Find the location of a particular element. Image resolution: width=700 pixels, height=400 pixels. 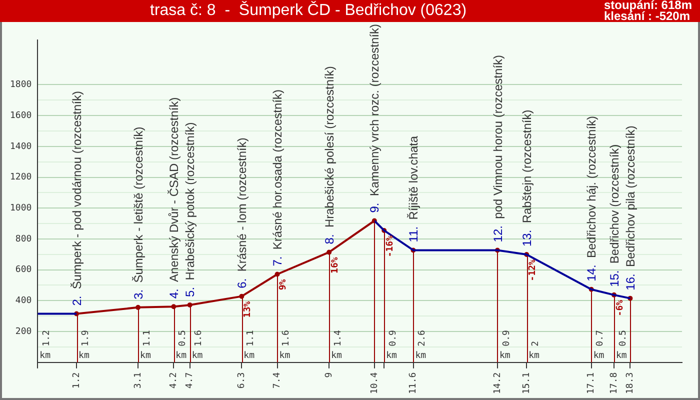

annotation: -12% is located at coordinates (533, 270).